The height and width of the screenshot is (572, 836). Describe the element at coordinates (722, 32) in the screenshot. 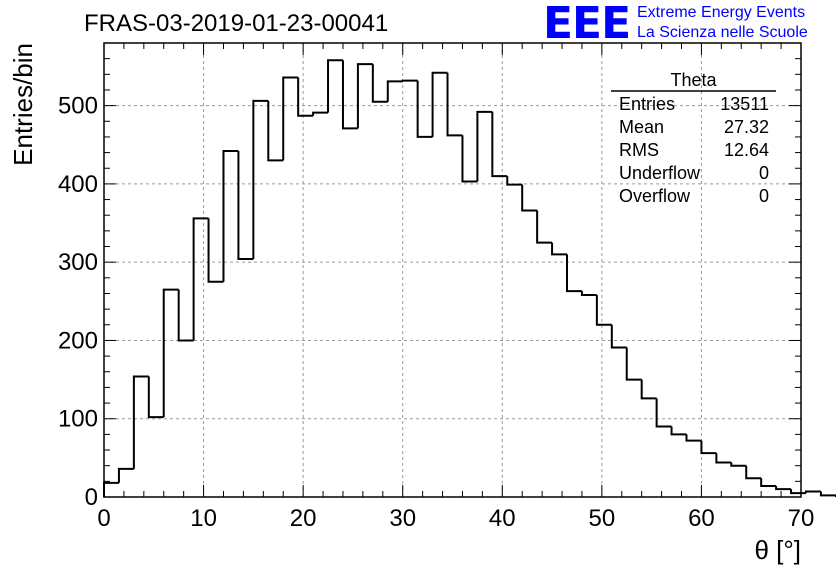

I see `logo-text-line-2: La Scienza nelle Scuole` at that location.